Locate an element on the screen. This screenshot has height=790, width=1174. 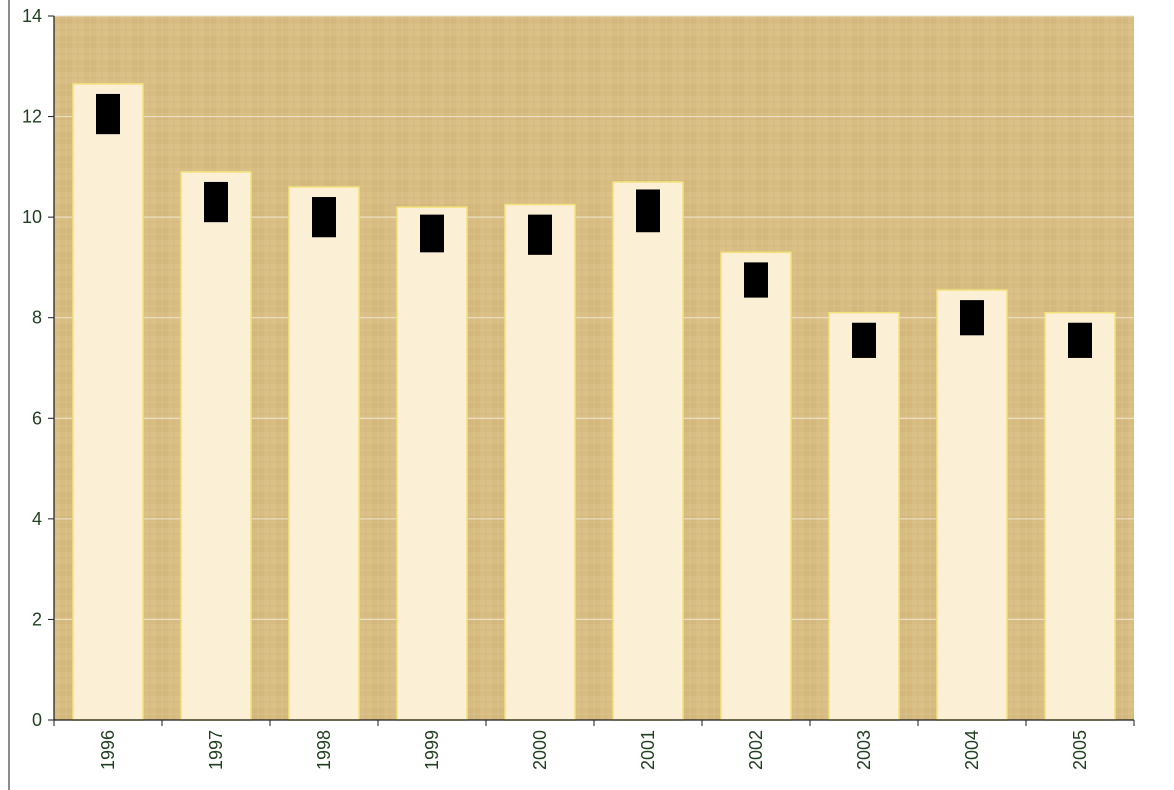
x-tick-label: 2000 is located at coordinates (540, 750).